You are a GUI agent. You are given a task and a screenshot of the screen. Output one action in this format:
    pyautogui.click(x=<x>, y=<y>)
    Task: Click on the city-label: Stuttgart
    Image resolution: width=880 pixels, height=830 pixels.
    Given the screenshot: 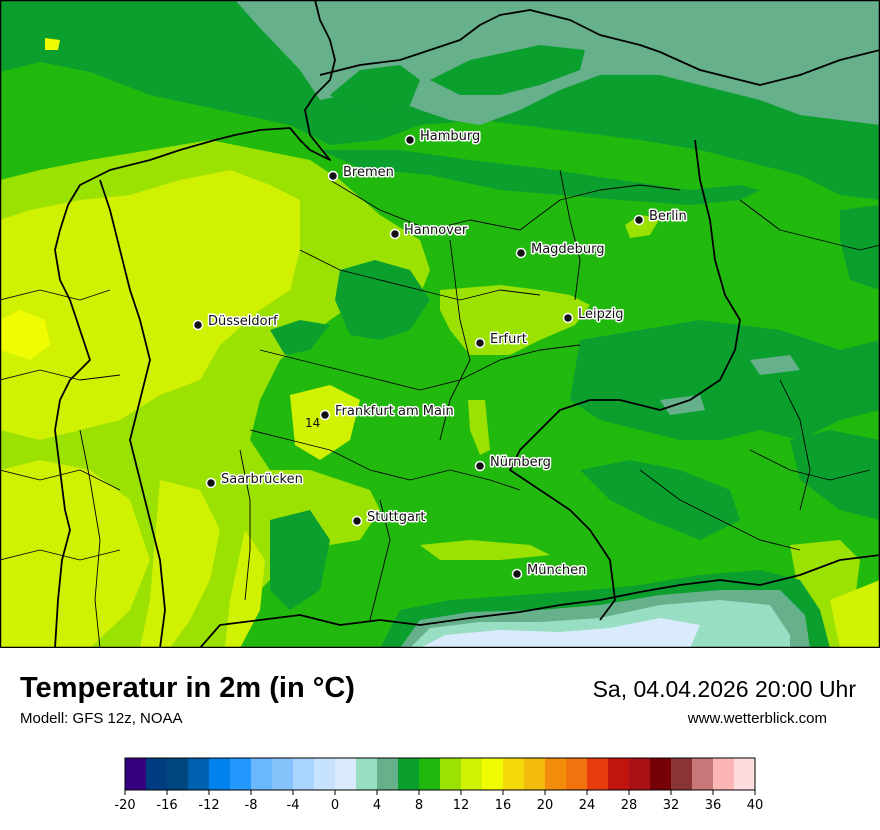 What is the action you would take?
    pyautogui.click(x=396, y=517)
    